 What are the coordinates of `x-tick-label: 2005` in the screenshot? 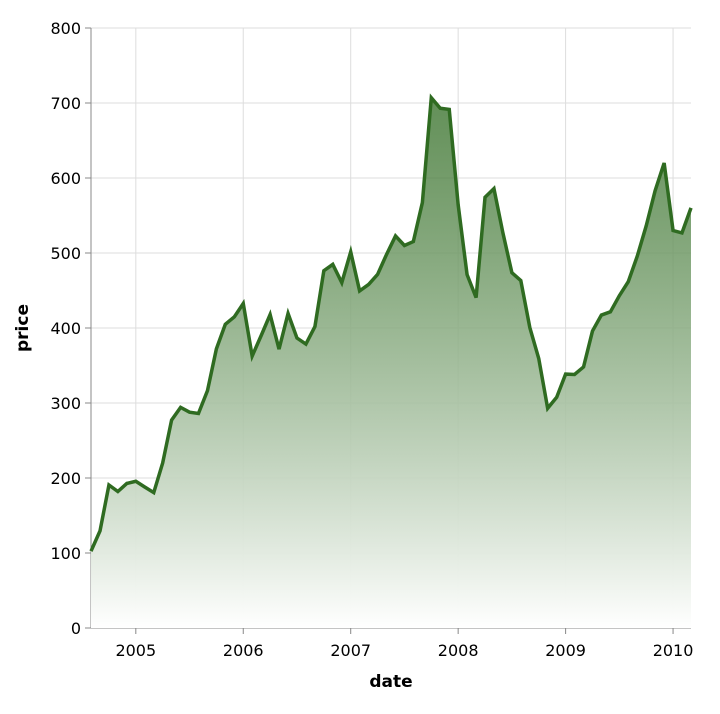 It's located at (135, 650).